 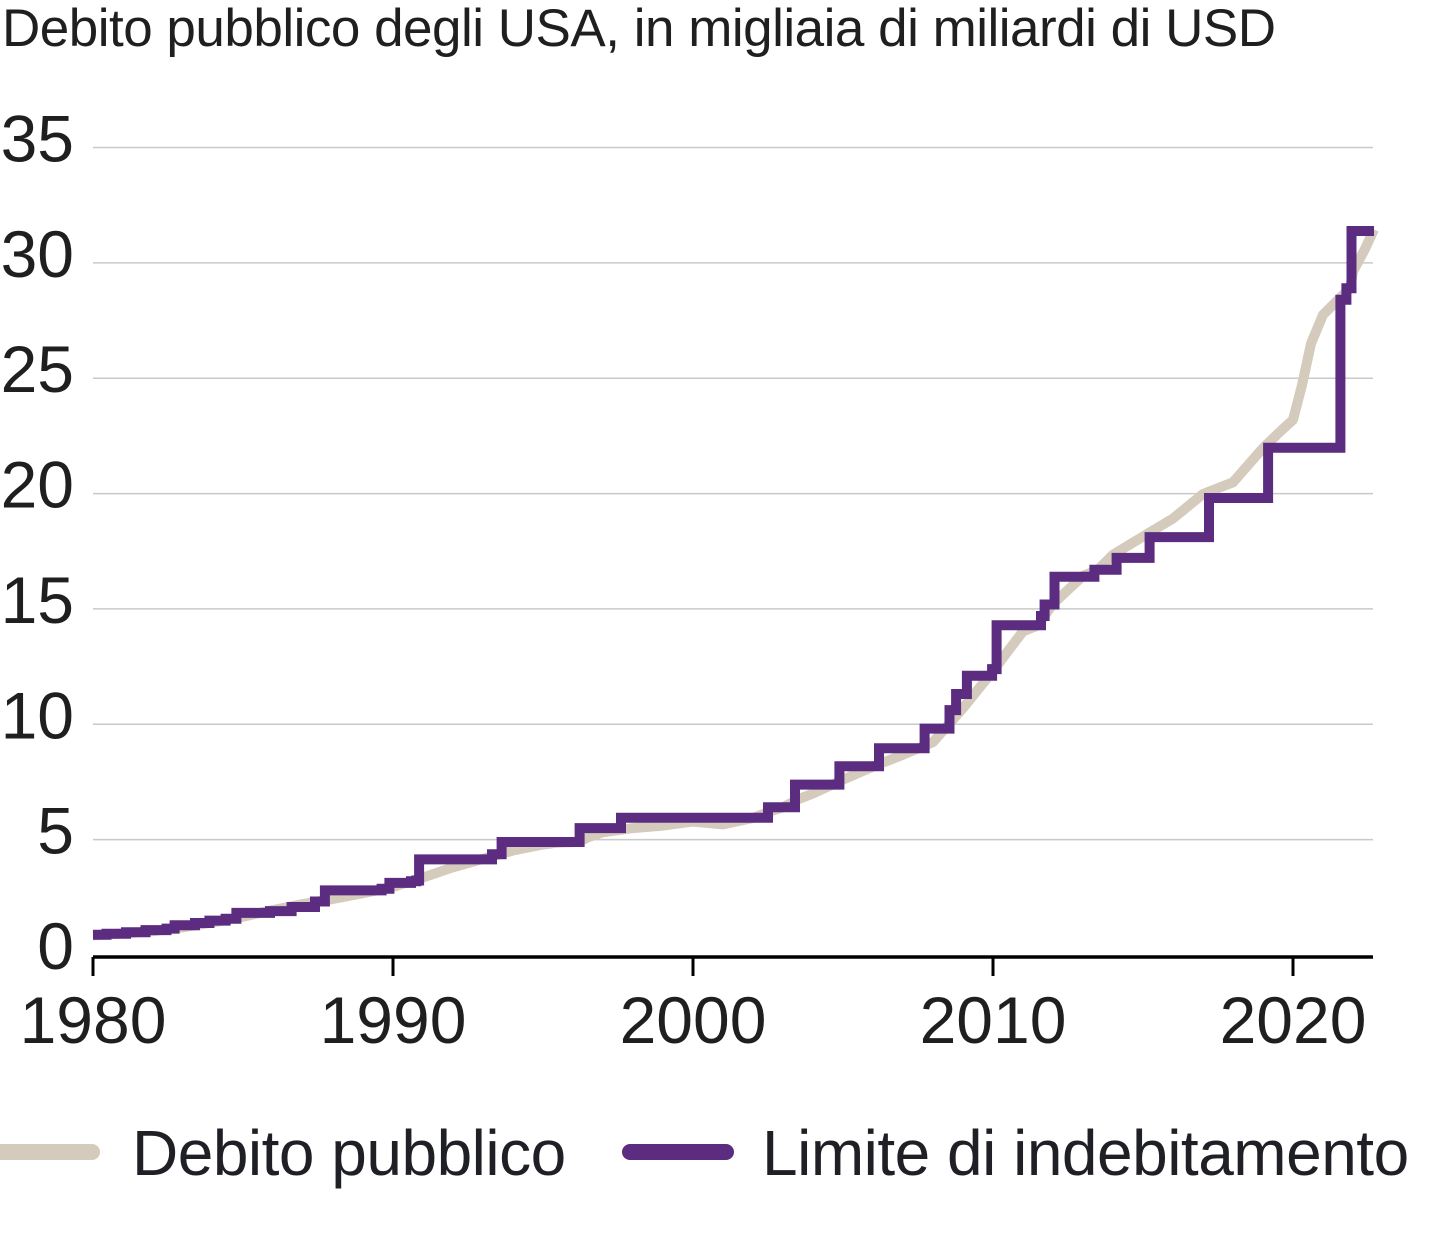 What do you see at coordinates (37, 715) in the screenshot?
I see `y-tick-label: 10` at bounding box center [37, 715].